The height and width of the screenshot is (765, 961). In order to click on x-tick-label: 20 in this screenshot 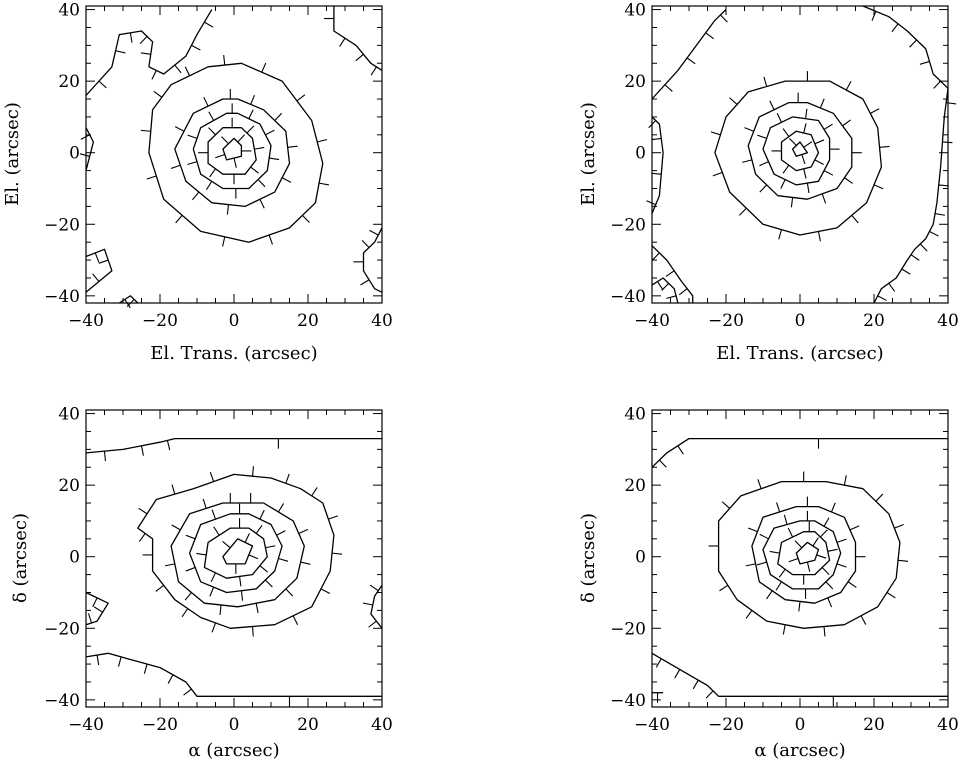, I will do `click(874, 725)`.